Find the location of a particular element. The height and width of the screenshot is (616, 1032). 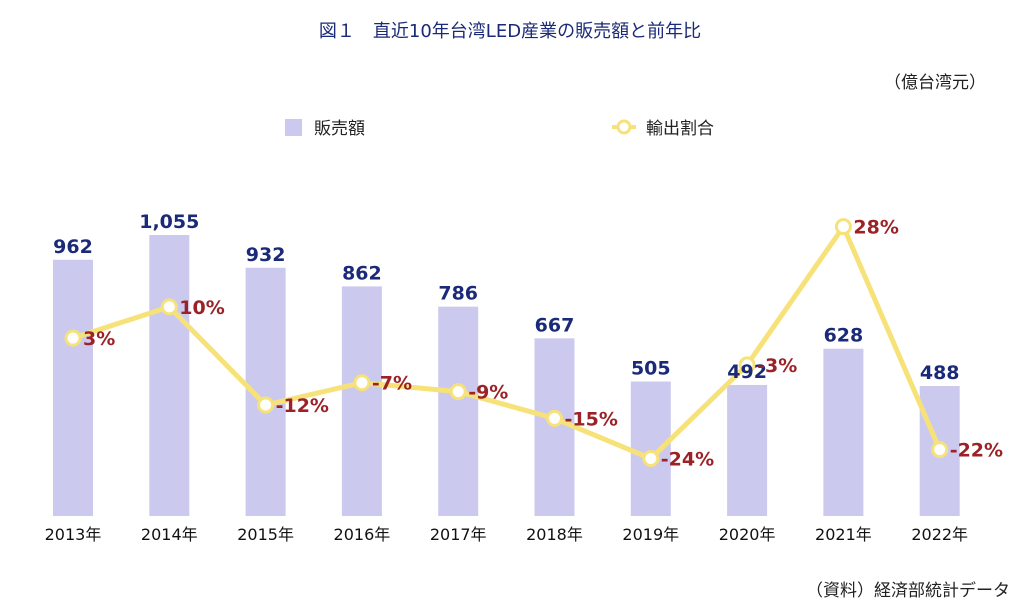

legend-bar-label: 販売額 is located at coordinates (339, 129).